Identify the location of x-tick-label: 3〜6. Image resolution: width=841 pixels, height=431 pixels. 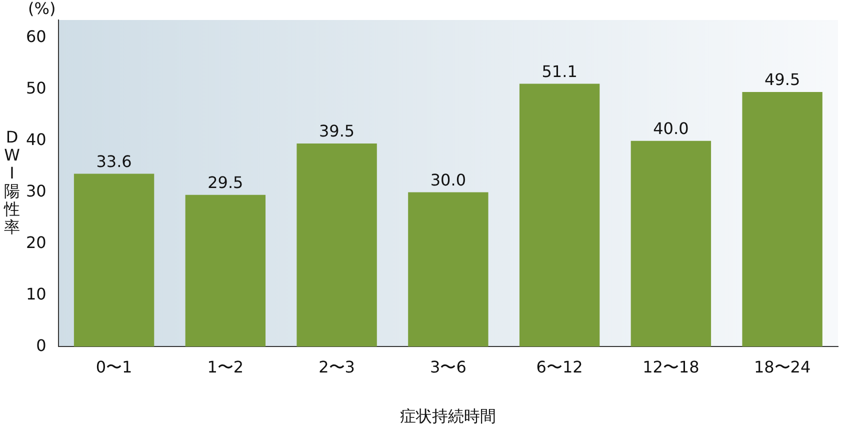
(448, 366).